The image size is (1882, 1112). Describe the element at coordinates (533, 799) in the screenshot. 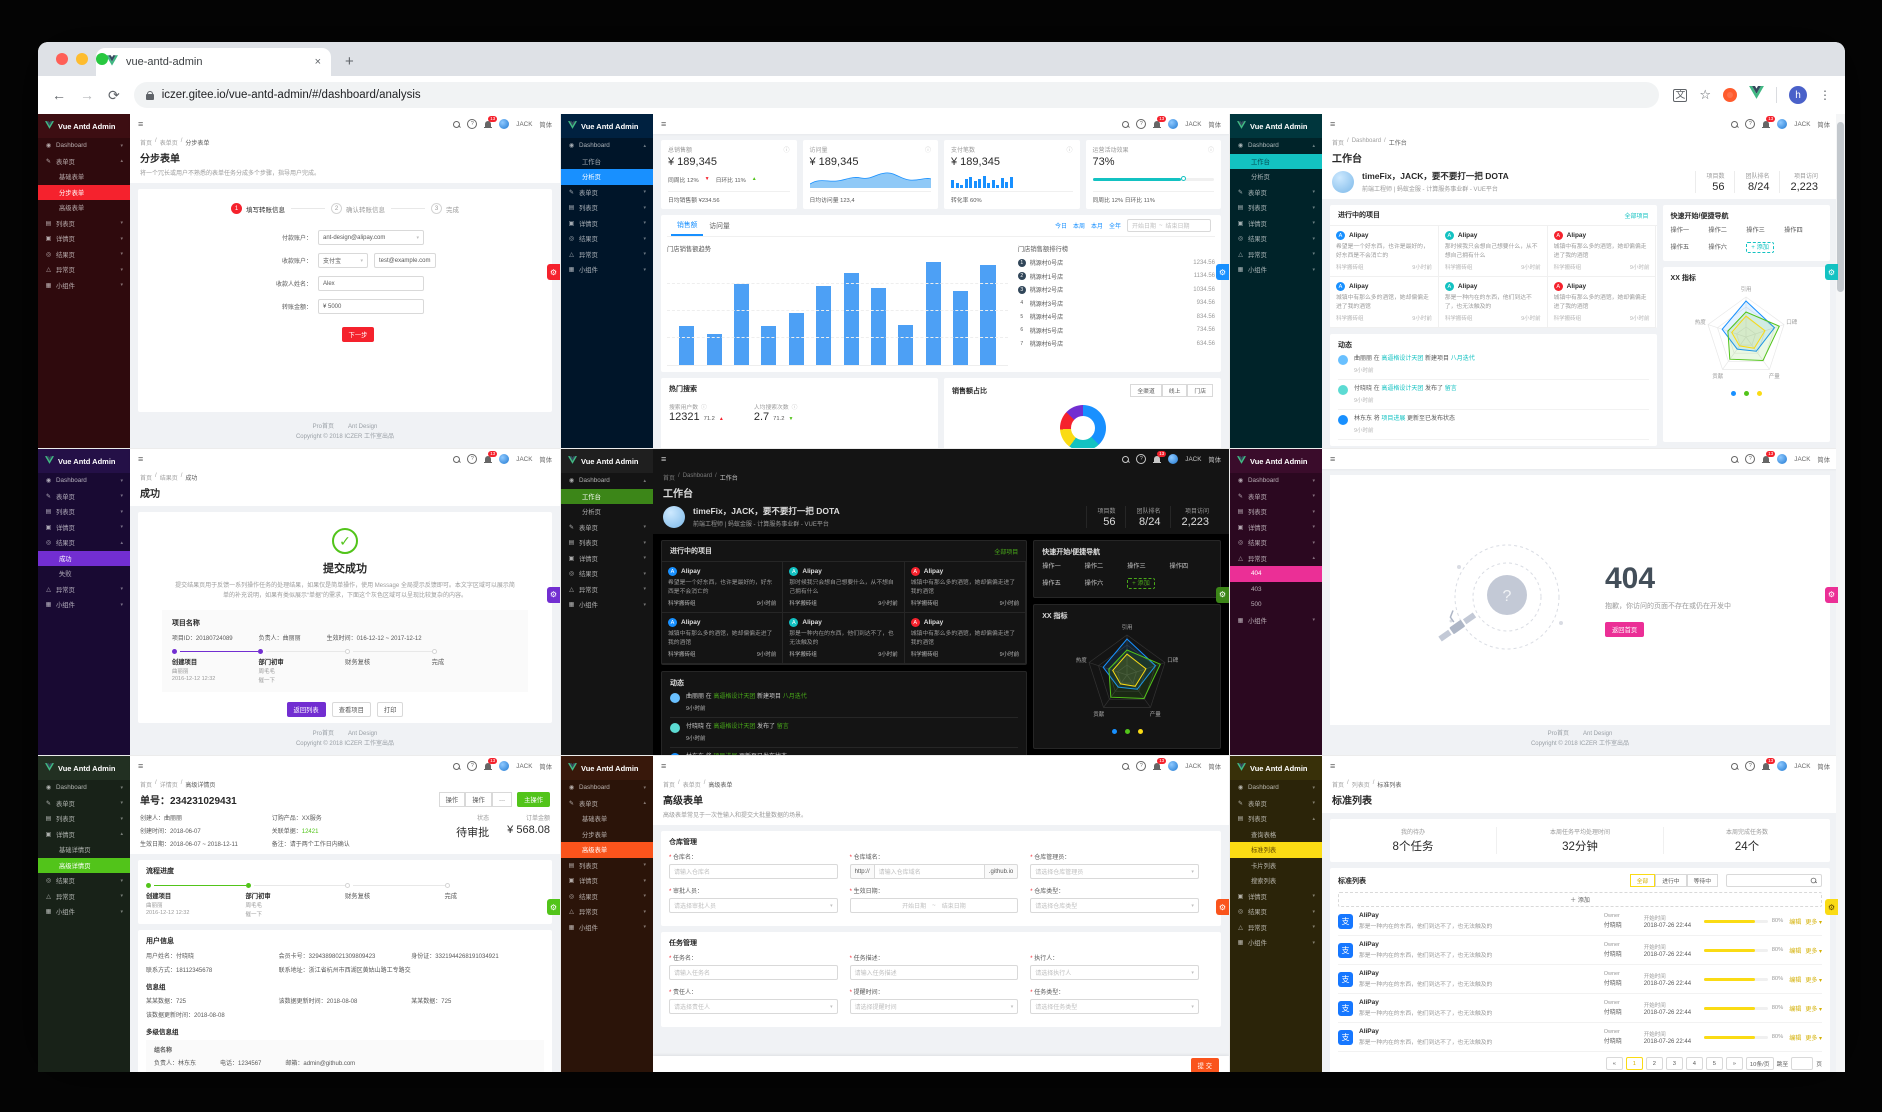

I see `primary-action-button: 主操作` at that location.